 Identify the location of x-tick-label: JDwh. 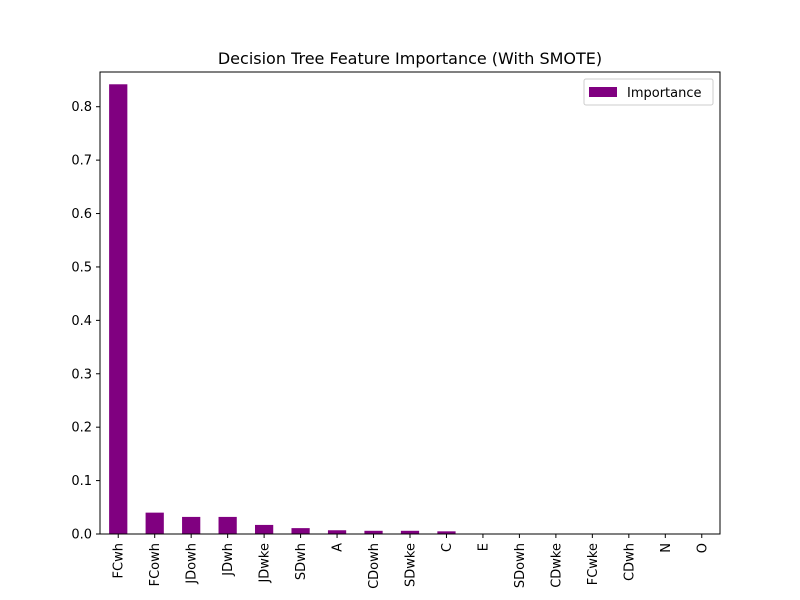
(228, 560).